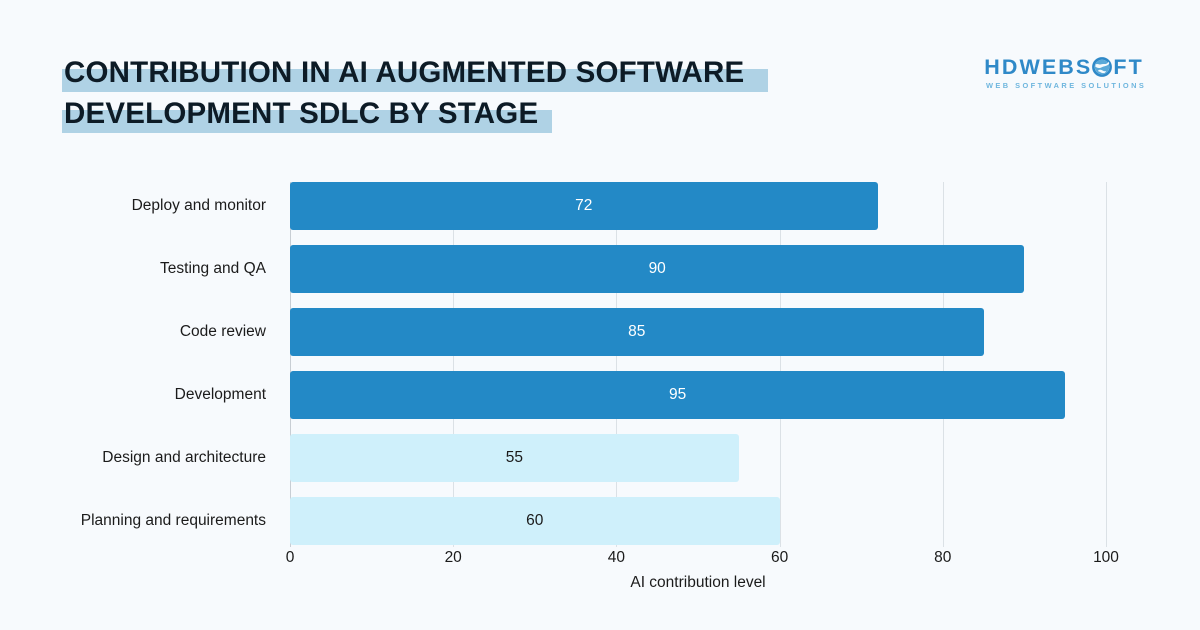 Image resolution: width=1200 pixels, height=630 pixels. Describe the element at coordinates (184, 457) in the screenshot. I see `y-axis-label: Design and architecture` at that location.